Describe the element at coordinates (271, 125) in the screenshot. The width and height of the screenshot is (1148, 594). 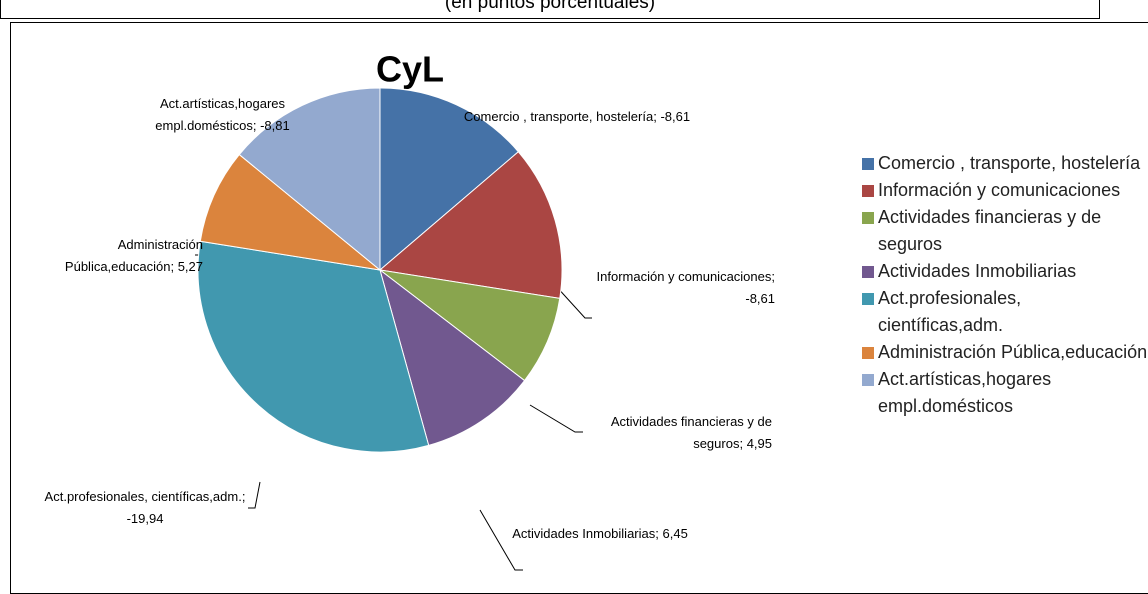
I see `data-label-value: -8,81` at that location.